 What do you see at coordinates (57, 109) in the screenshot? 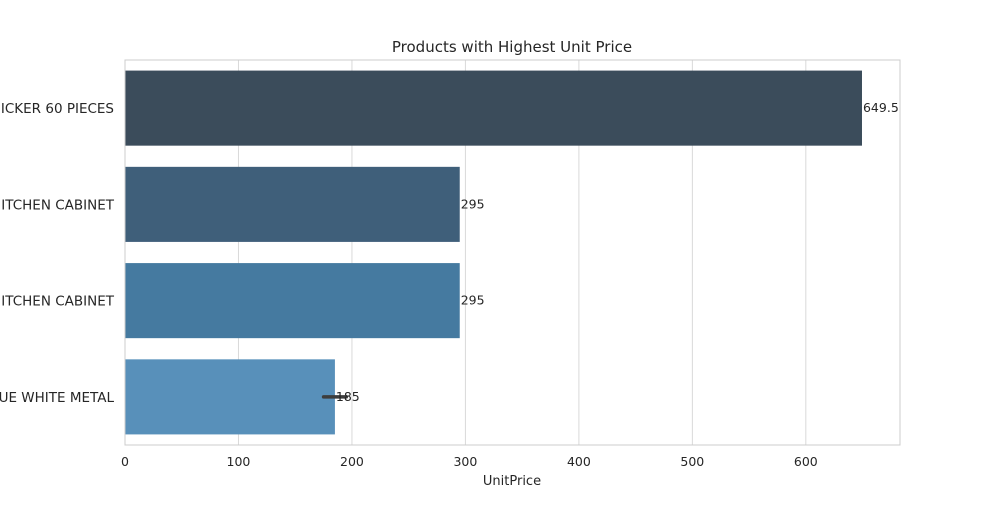
I see `y-tick-label-0: ICKER 60 PIECES` at bounding box center [57, 109].